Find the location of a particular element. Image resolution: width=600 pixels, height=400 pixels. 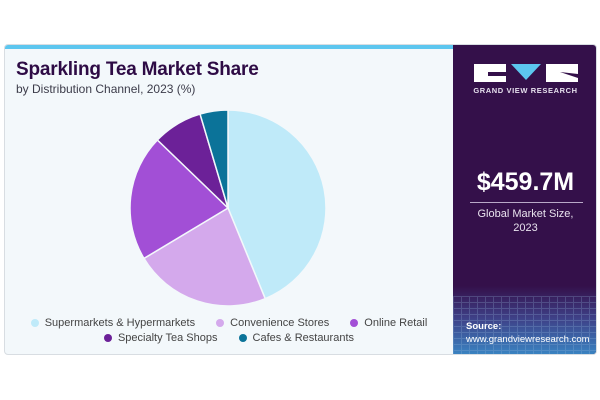

source-url: www.grandviewresearch.com is located at coordinates (528, 339).